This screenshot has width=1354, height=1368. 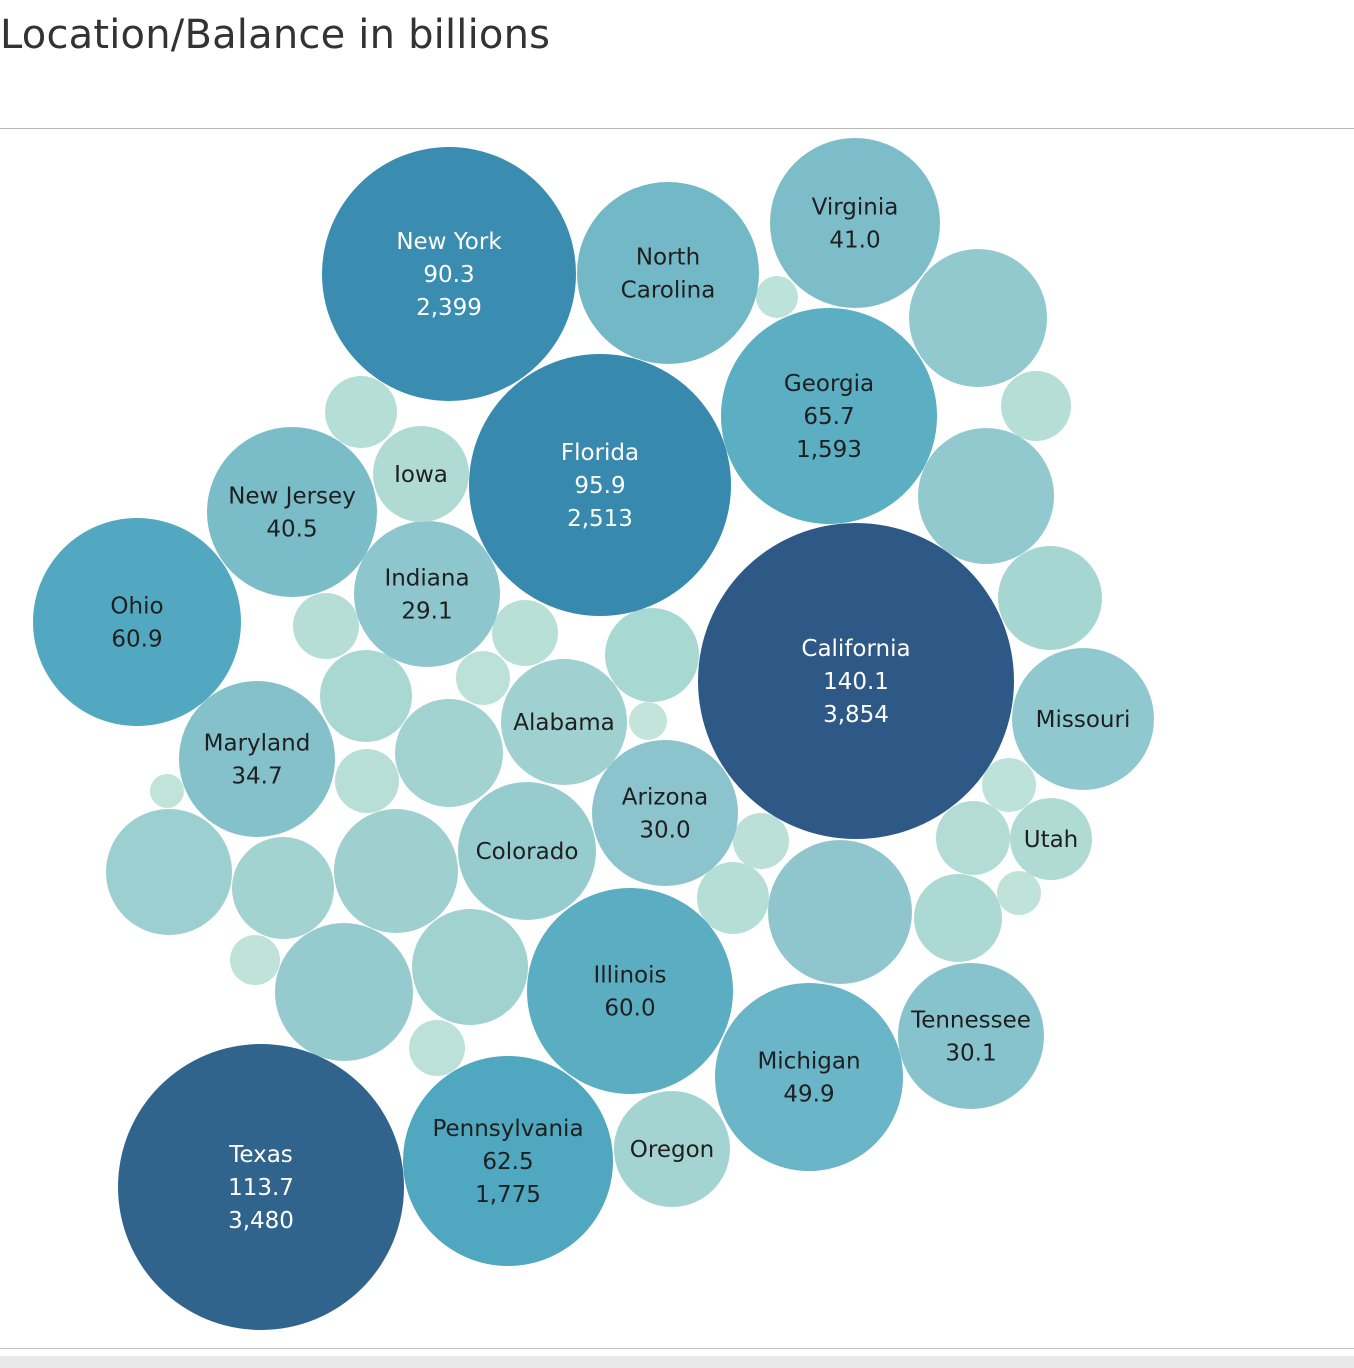 I want to click on bubble-virginia-circle, so click(x=855, y=223).